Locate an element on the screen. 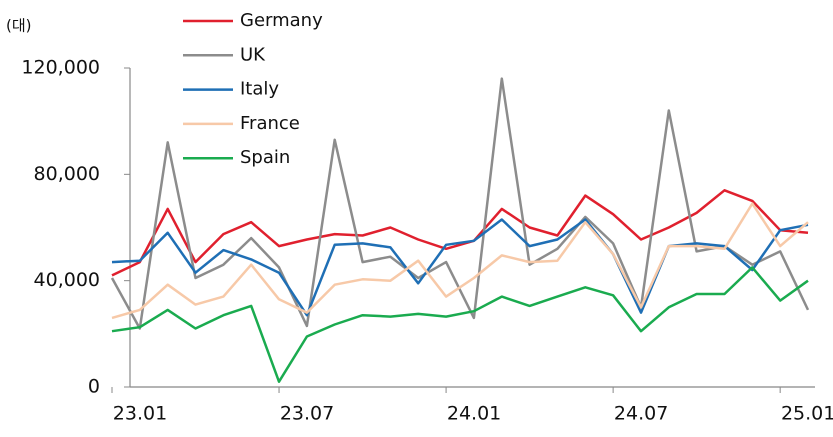  y-tick-label: 80,000 is located at coordinates (67, 174).